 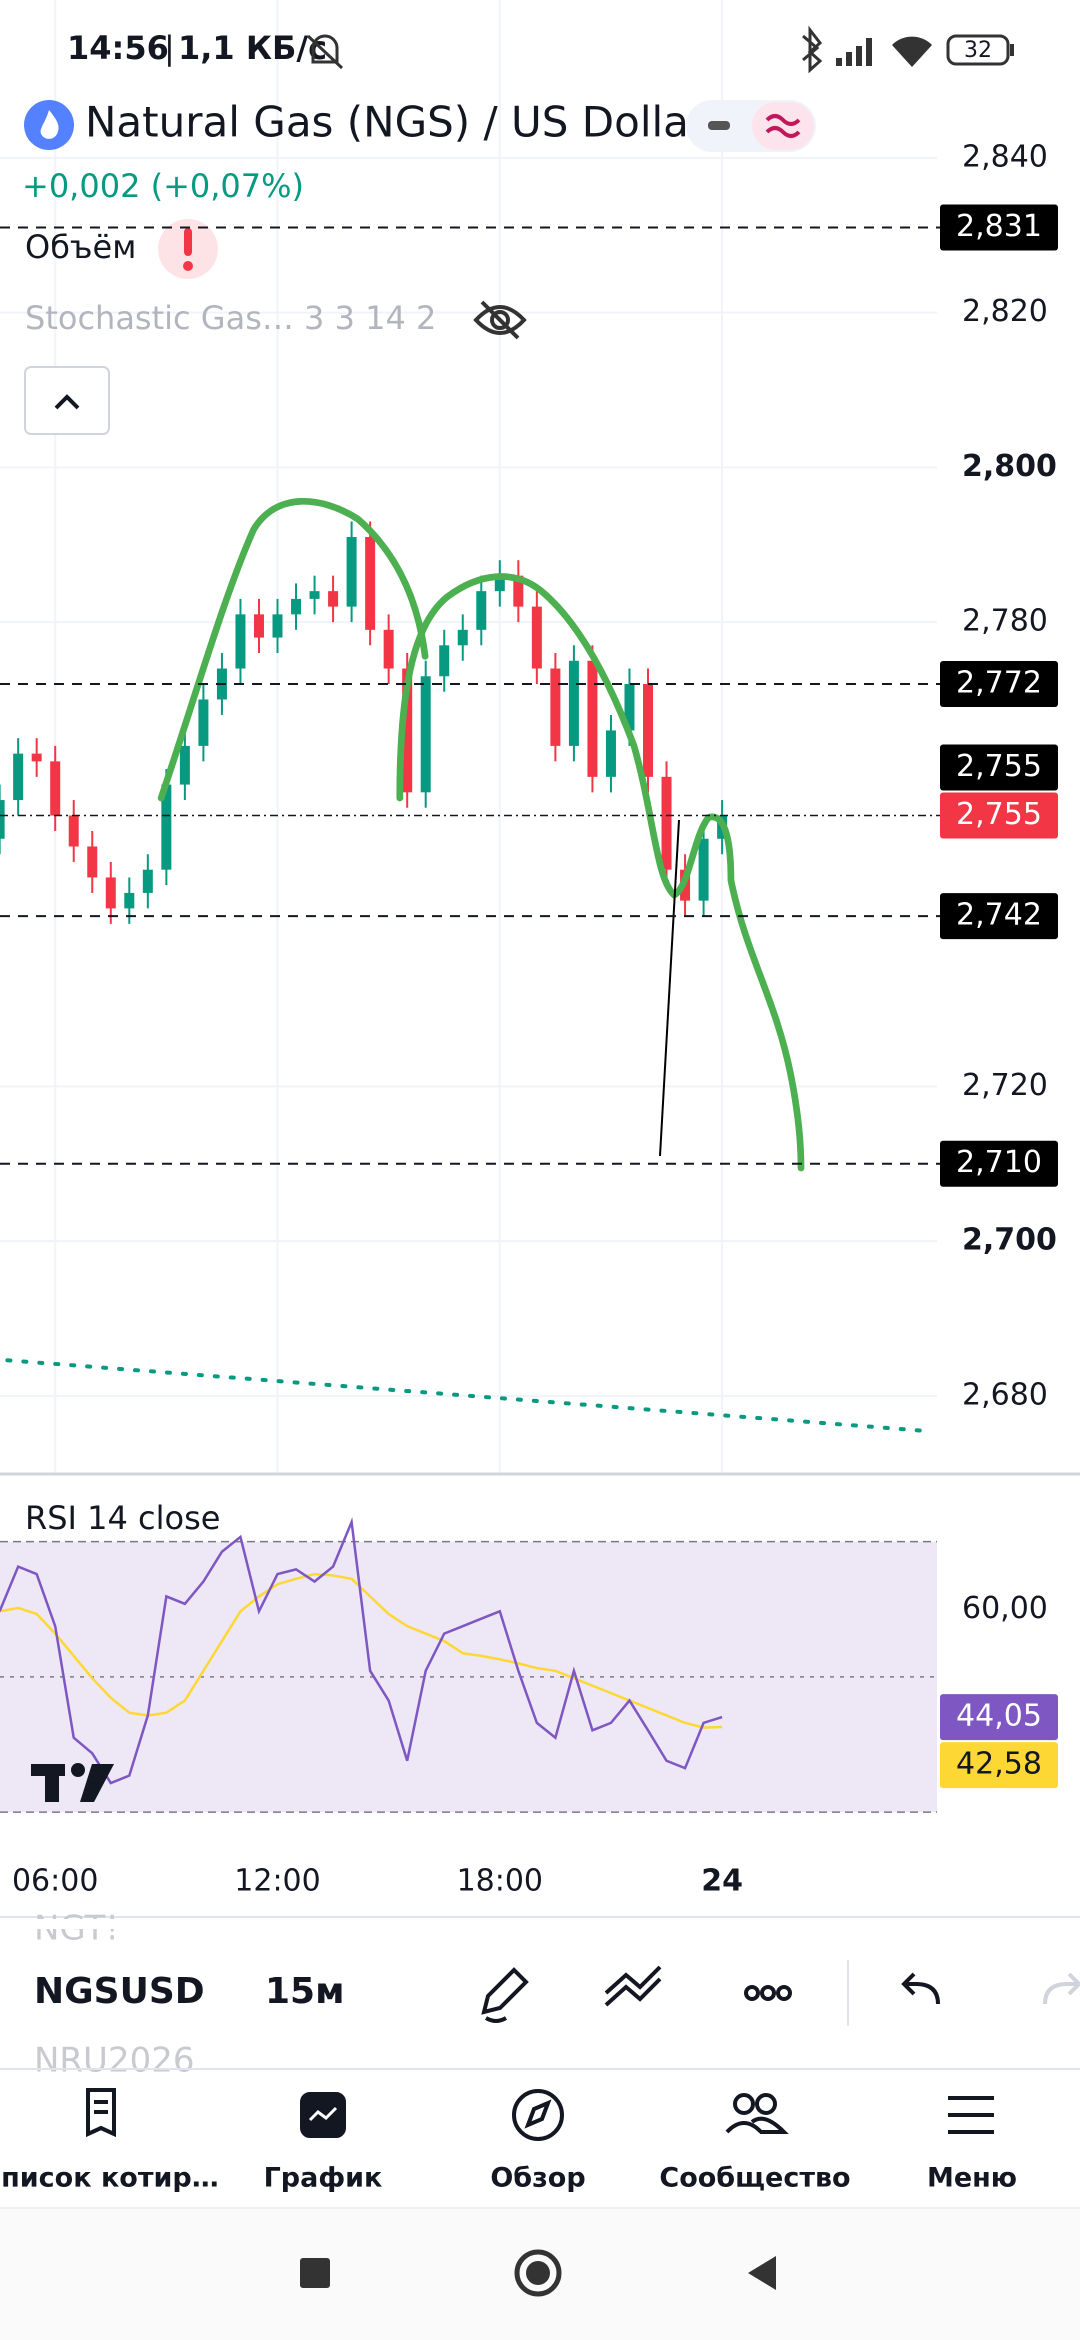 I want to click on x-tick-label: 18:00, so click(x=500, y=1881).